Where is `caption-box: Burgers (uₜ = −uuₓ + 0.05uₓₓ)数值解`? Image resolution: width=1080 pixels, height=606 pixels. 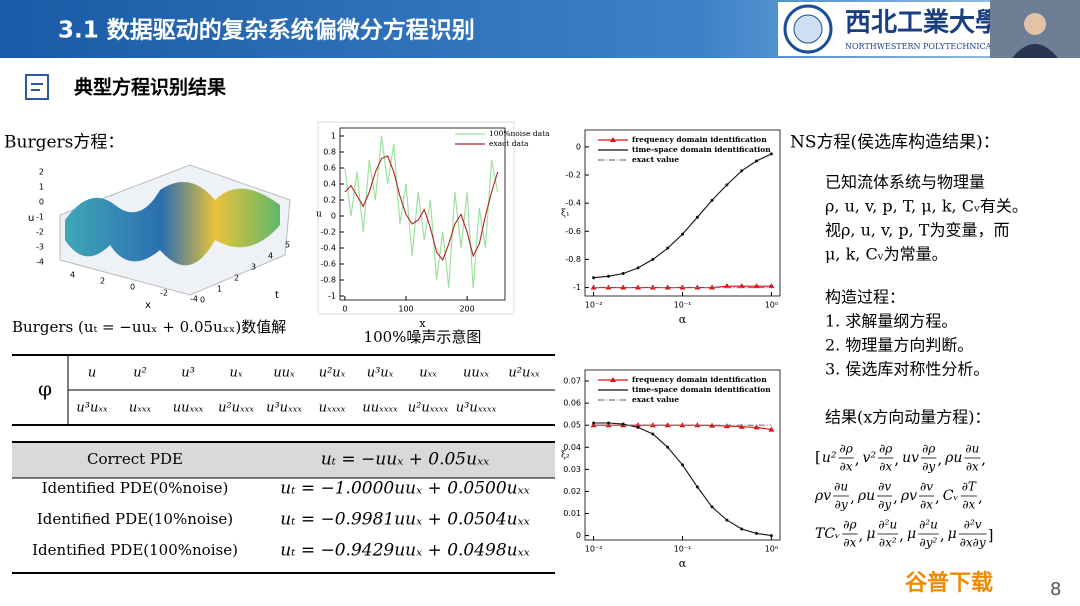
caption-box: Burgers (uₜ = −uuₓ + 0.05uₓₓ)数值解 is located at coordinates (149, 327).